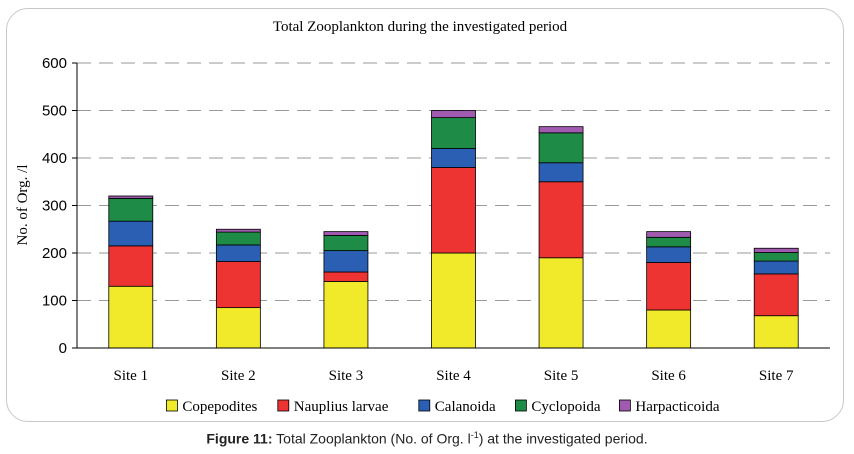 The width and height of the screenshot is (854, 454). What do you see at coordinates (63, 348) in the screenshot?
I see `y-tick-label: 0` at bounding box center [63, 348].